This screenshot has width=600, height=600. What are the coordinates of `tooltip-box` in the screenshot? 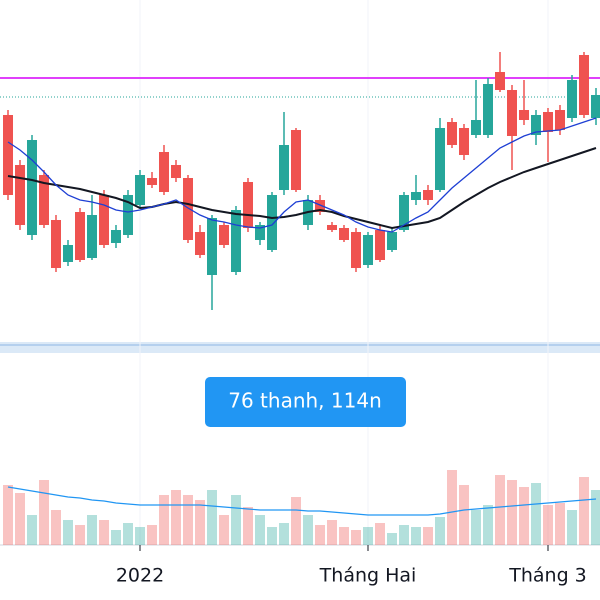 It's located at (305, 402).